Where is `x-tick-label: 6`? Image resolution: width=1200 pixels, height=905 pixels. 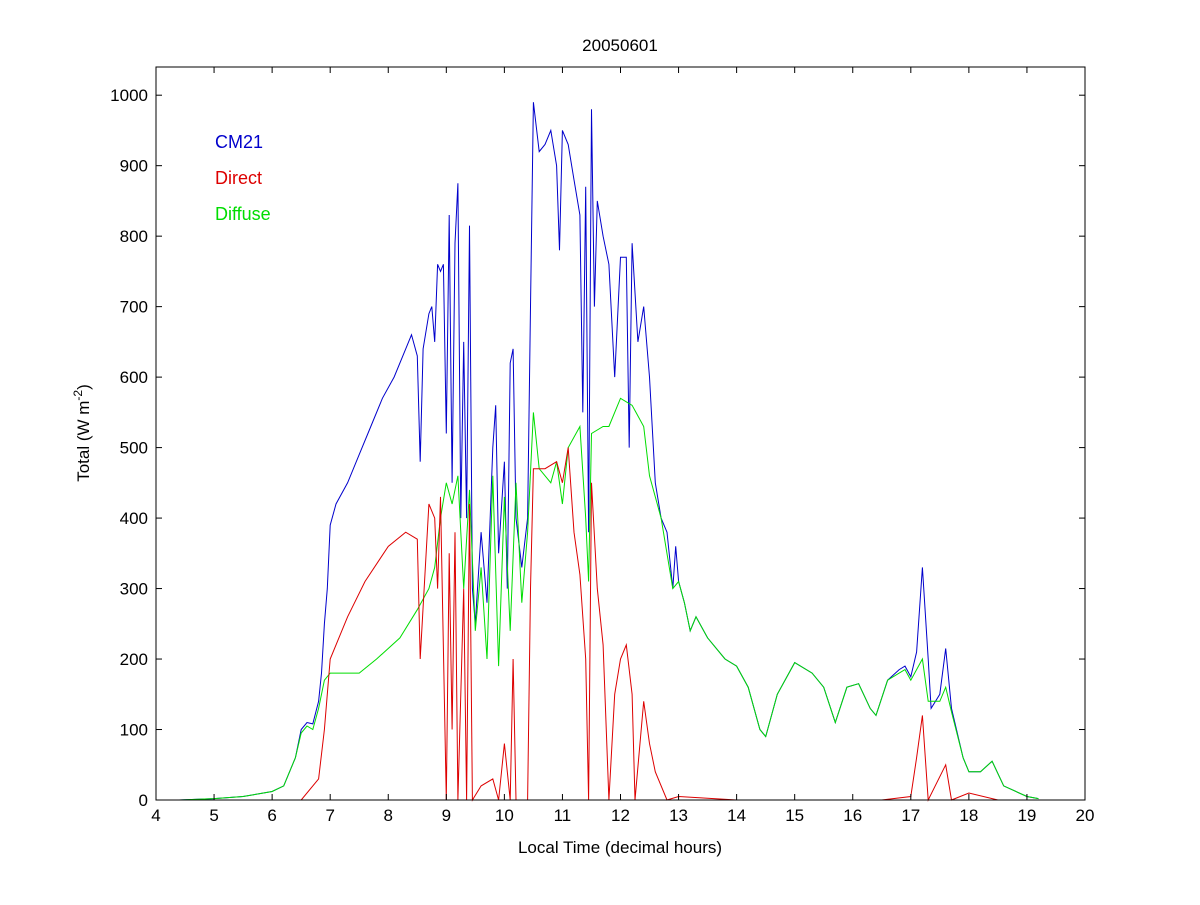 x-tick-label: 6 is located at coordinates (271, 815).